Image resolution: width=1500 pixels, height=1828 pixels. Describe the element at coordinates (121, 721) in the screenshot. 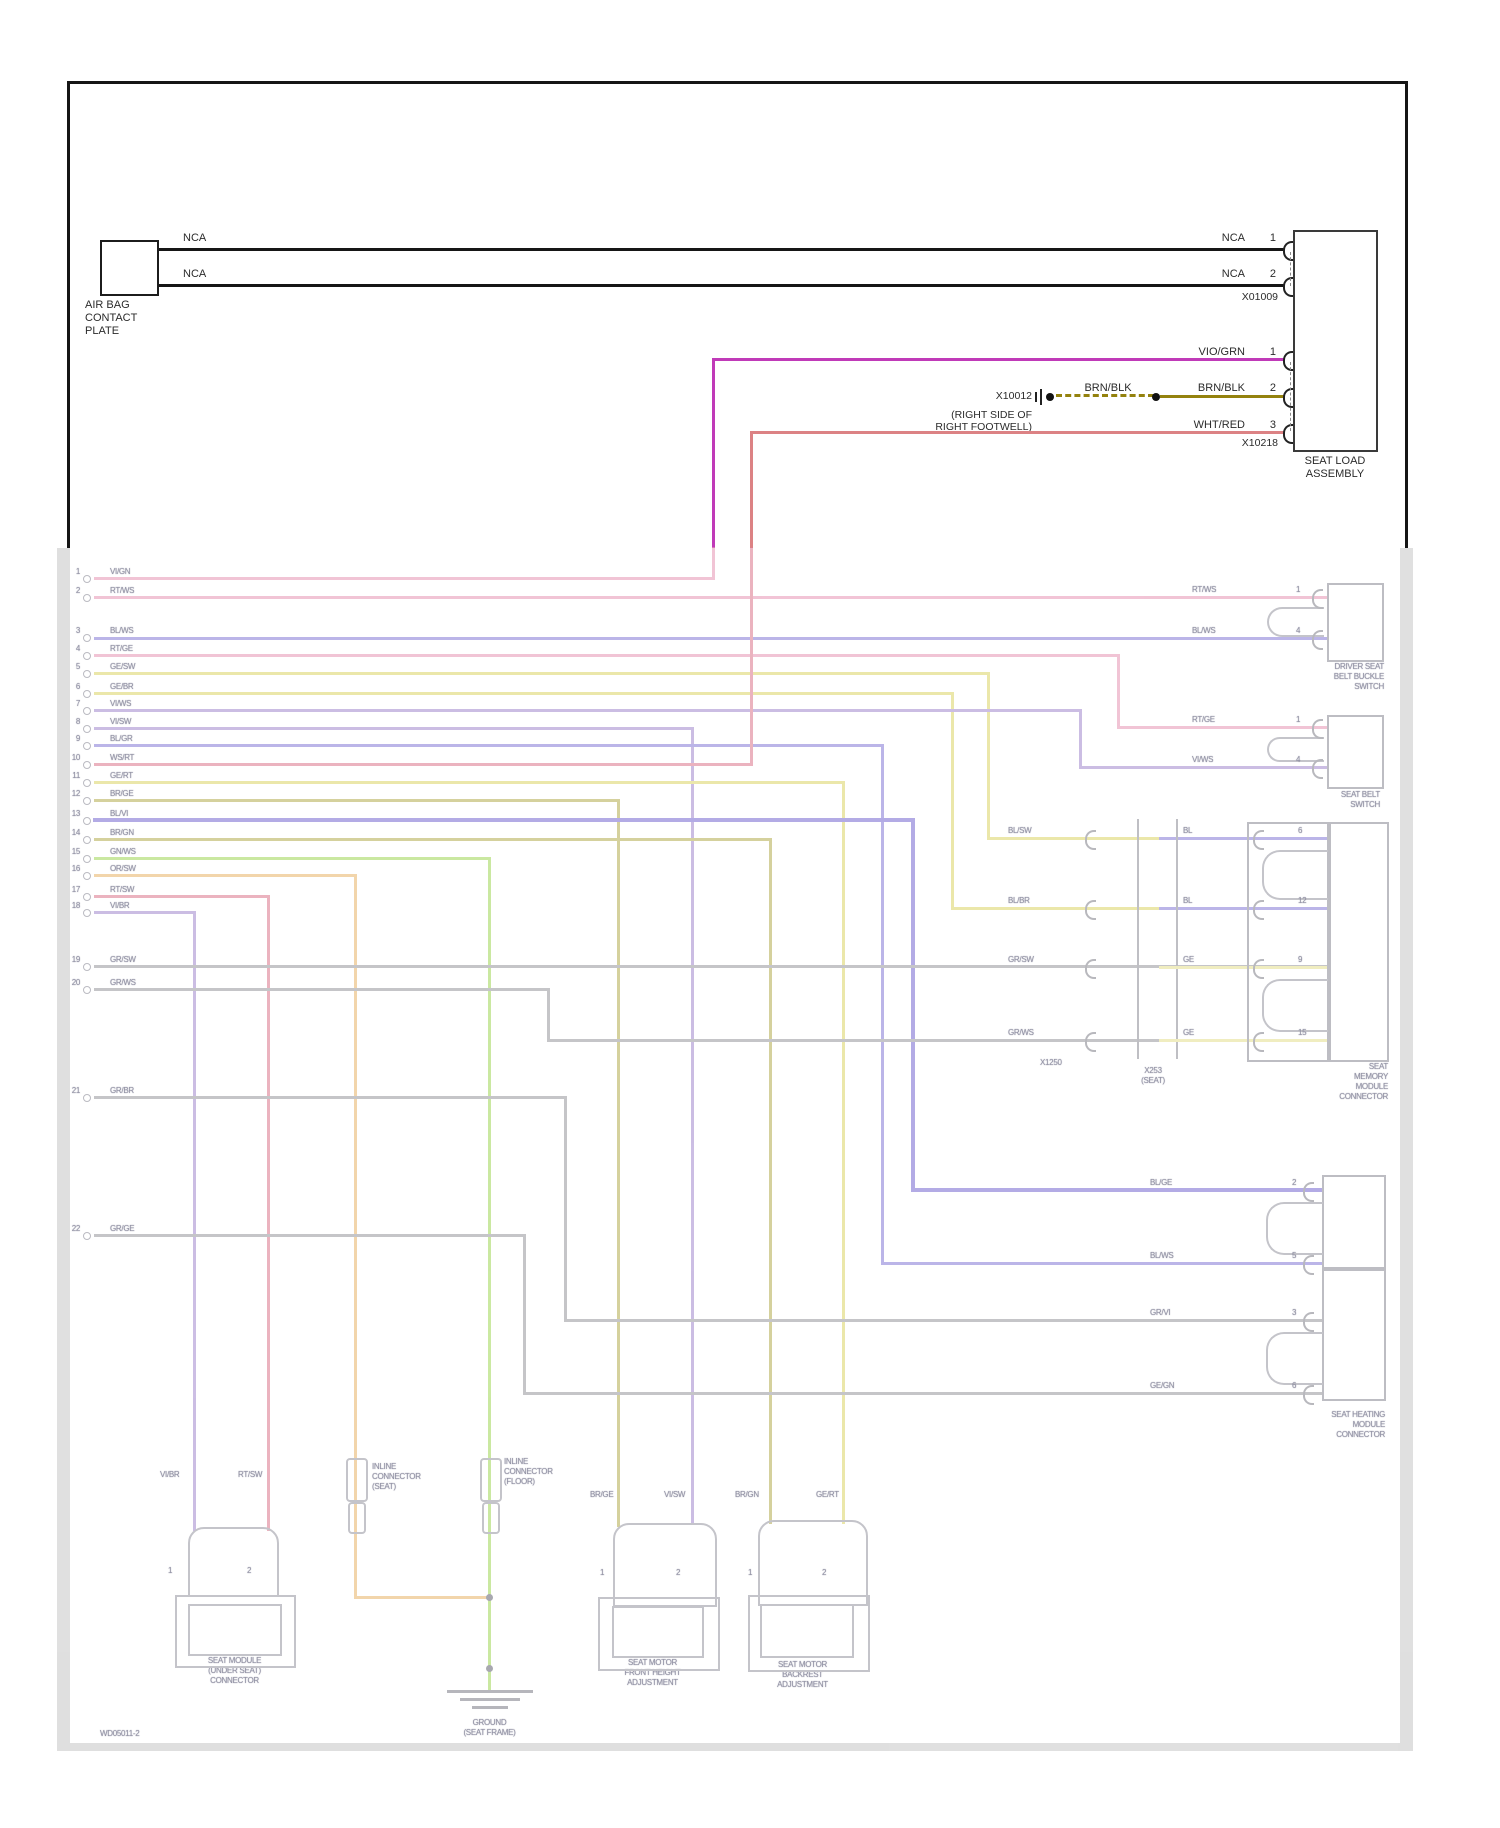

I see `stub-wire-label: VI/SW` at that location.